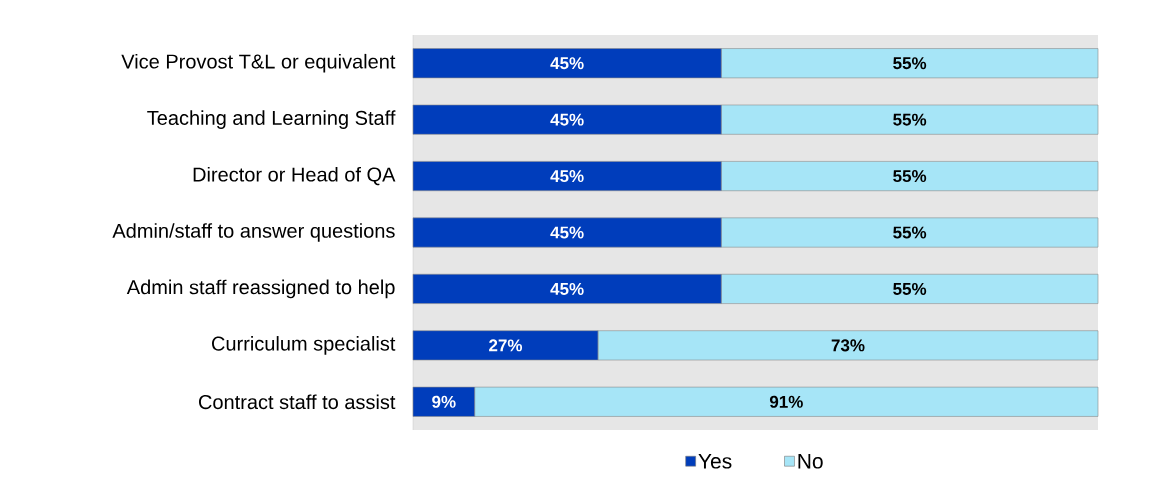 This screenshot has height=504, width=1155. What do you see at coordinates (271, 119) in the screenshot?
I see `y-tick-label: Teaching and Learning Staff` at bounding box center [271, 119].